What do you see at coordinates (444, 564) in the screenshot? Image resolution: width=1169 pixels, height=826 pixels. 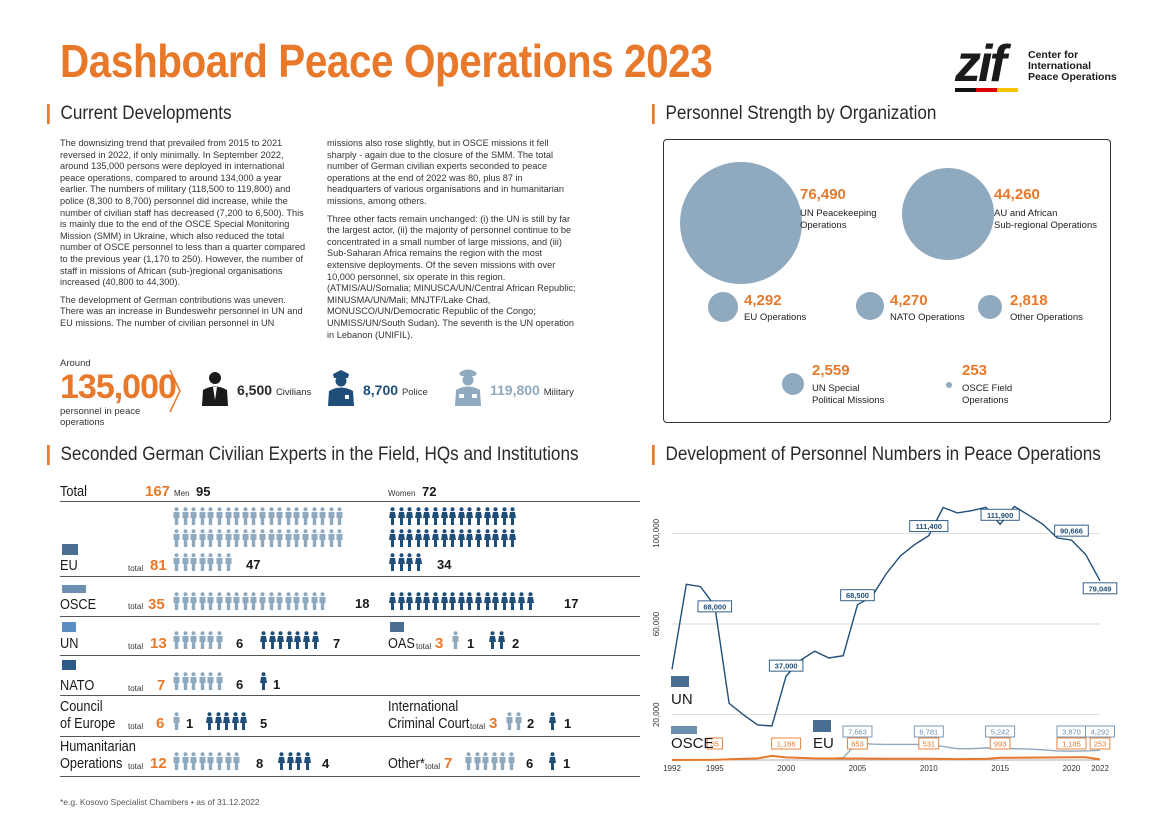 I see `eu-women: 34` at bounding box center [444, 564].